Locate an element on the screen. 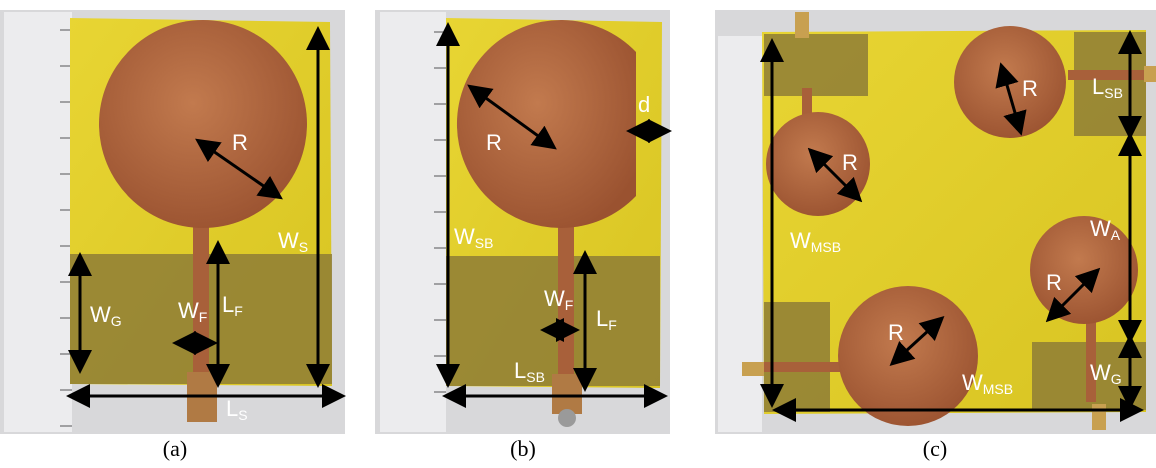 This screenshot has width=1156, height=468. label-lf-b: LF is located at coordinates (606, 319).